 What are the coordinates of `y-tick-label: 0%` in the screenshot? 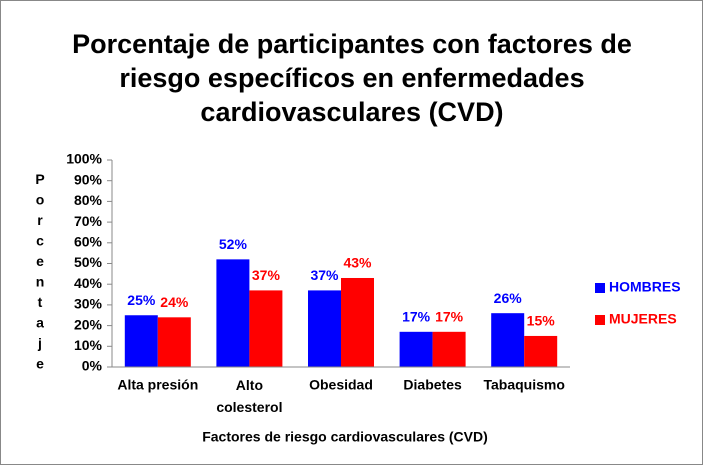 It's located at (92, 366).